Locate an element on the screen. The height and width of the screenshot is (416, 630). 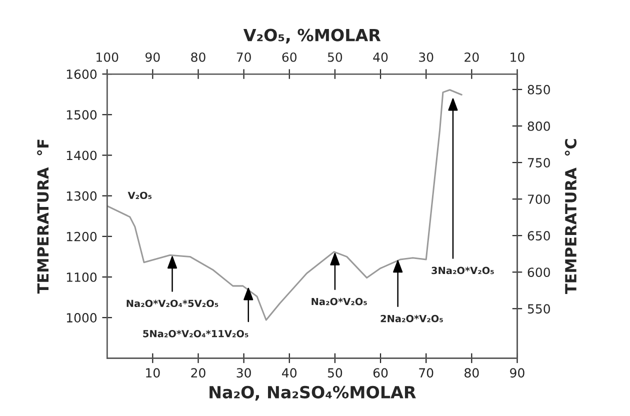
x-tick-label: 30 is located at coordinates (243, 373).